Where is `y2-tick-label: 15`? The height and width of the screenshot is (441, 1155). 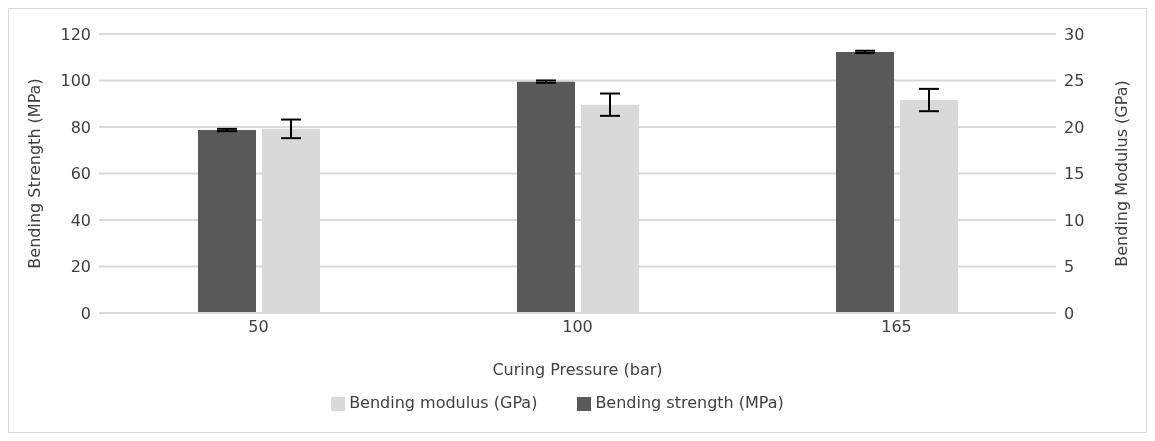
y2-tick-label: 15 is located at coordinates (1074, 174).